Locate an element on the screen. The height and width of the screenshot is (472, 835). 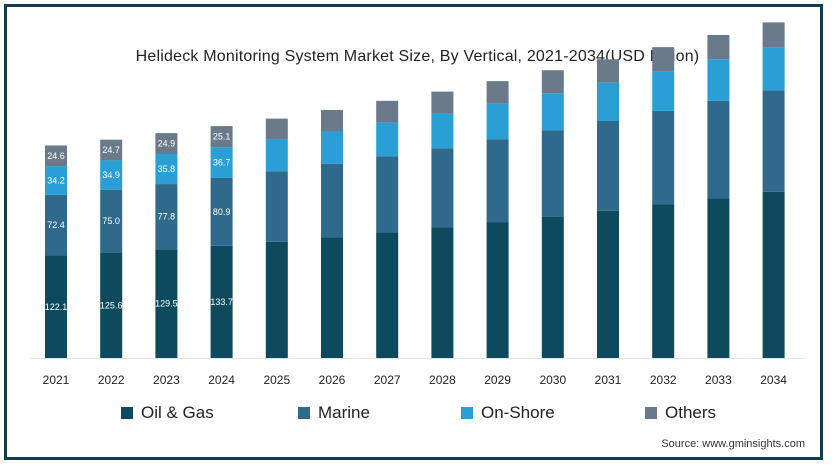
bar-segment-marine-2034 is located at coordinates (773, 141).